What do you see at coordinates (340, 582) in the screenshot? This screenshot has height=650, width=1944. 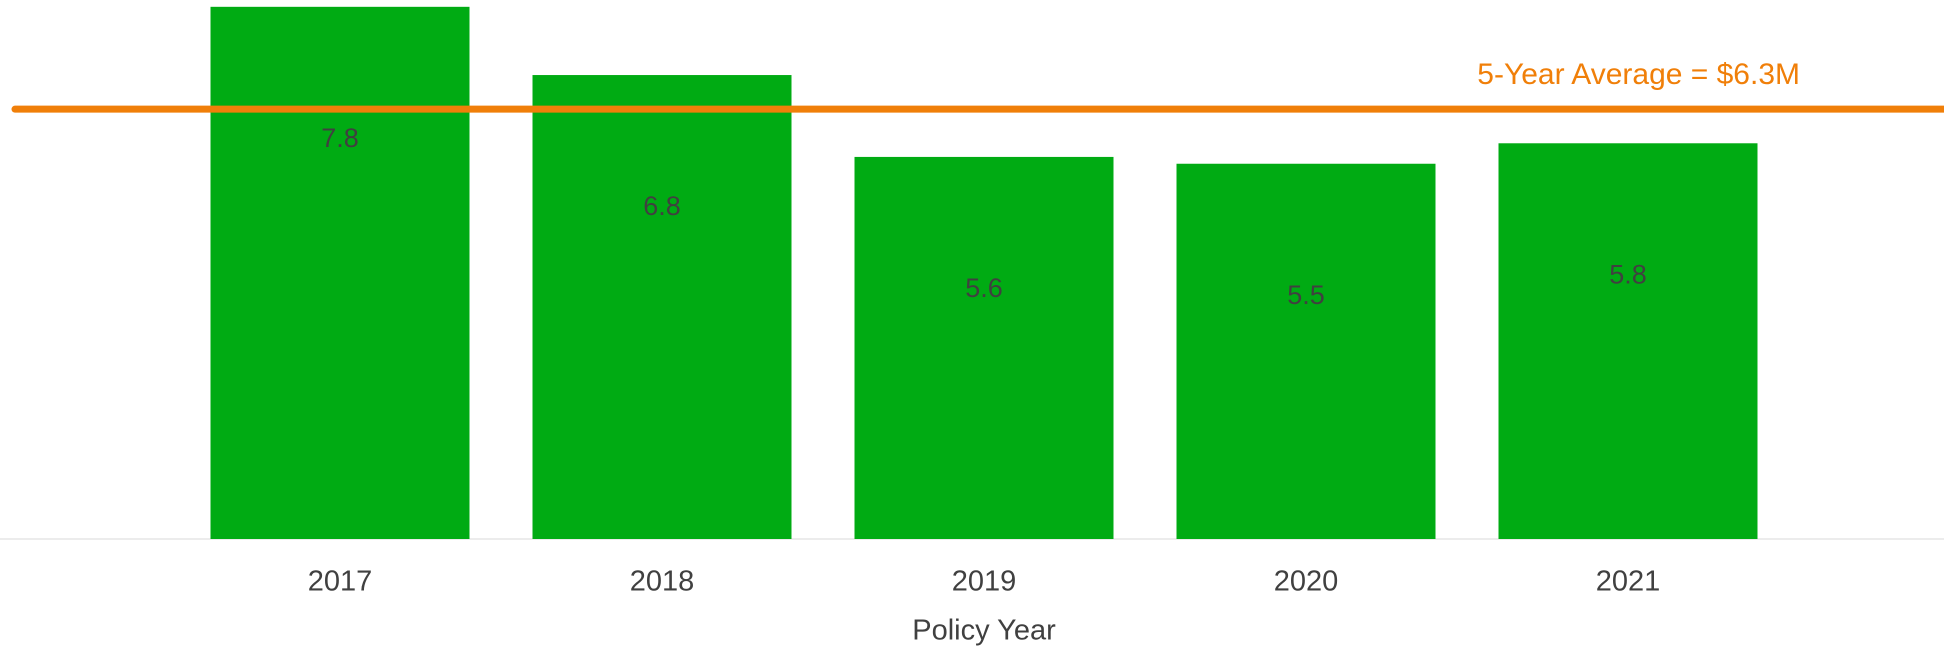 I see `x-tick-label: 2017` at bounding box center [340, 582].